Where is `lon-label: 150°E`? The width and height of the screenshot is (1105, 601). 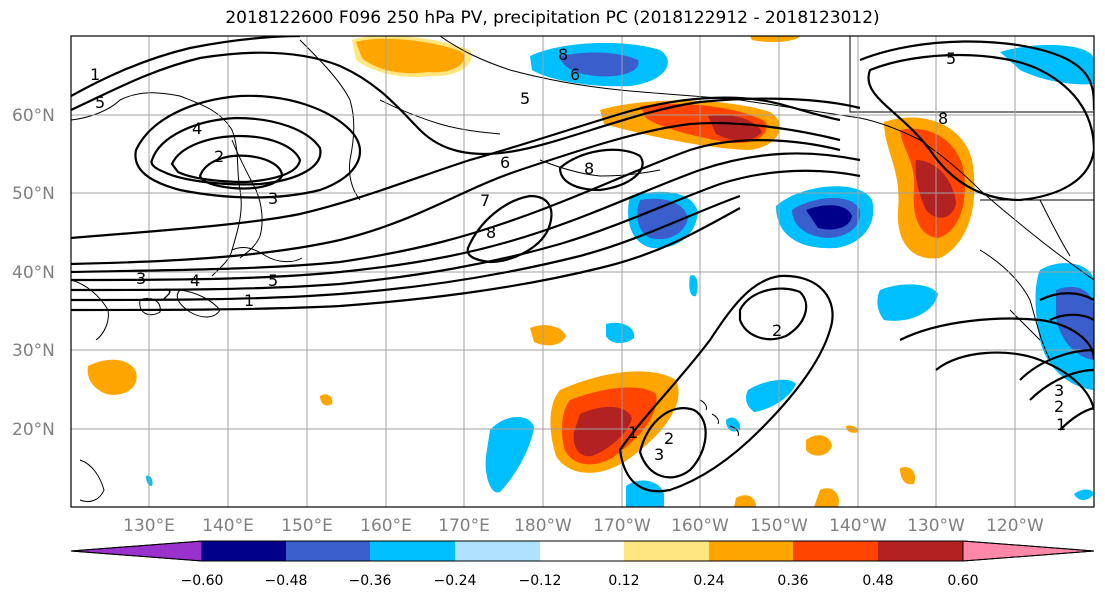
lon-label: 150°E is located at coordinates (307, 526).